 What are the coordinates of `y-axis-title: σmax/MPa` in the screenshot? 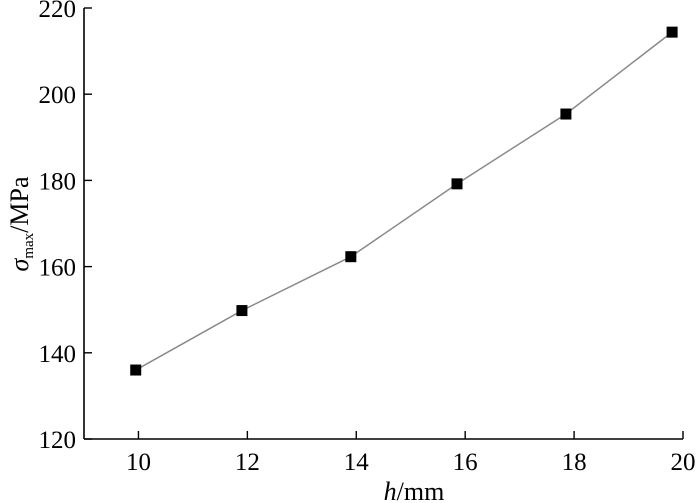 It's located at (21, 223).